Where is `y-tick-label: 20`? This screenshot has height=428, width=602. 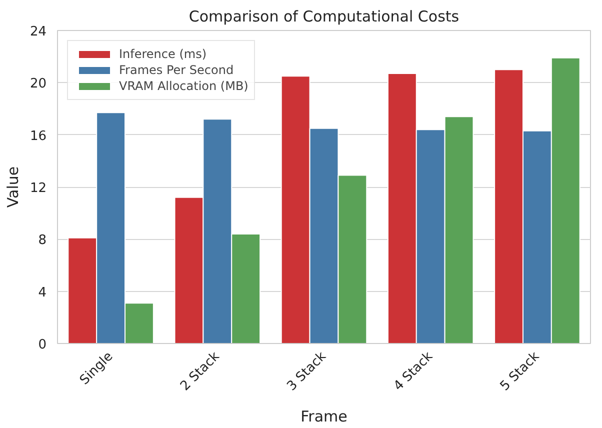
y-tick-label: 20 is located at coordinates (38, 84).